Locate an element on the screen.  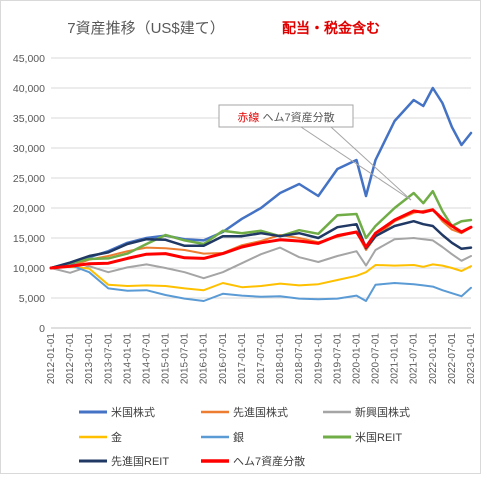
legend-label: ヘム7資産分散 is located at coordinates (269, 461).